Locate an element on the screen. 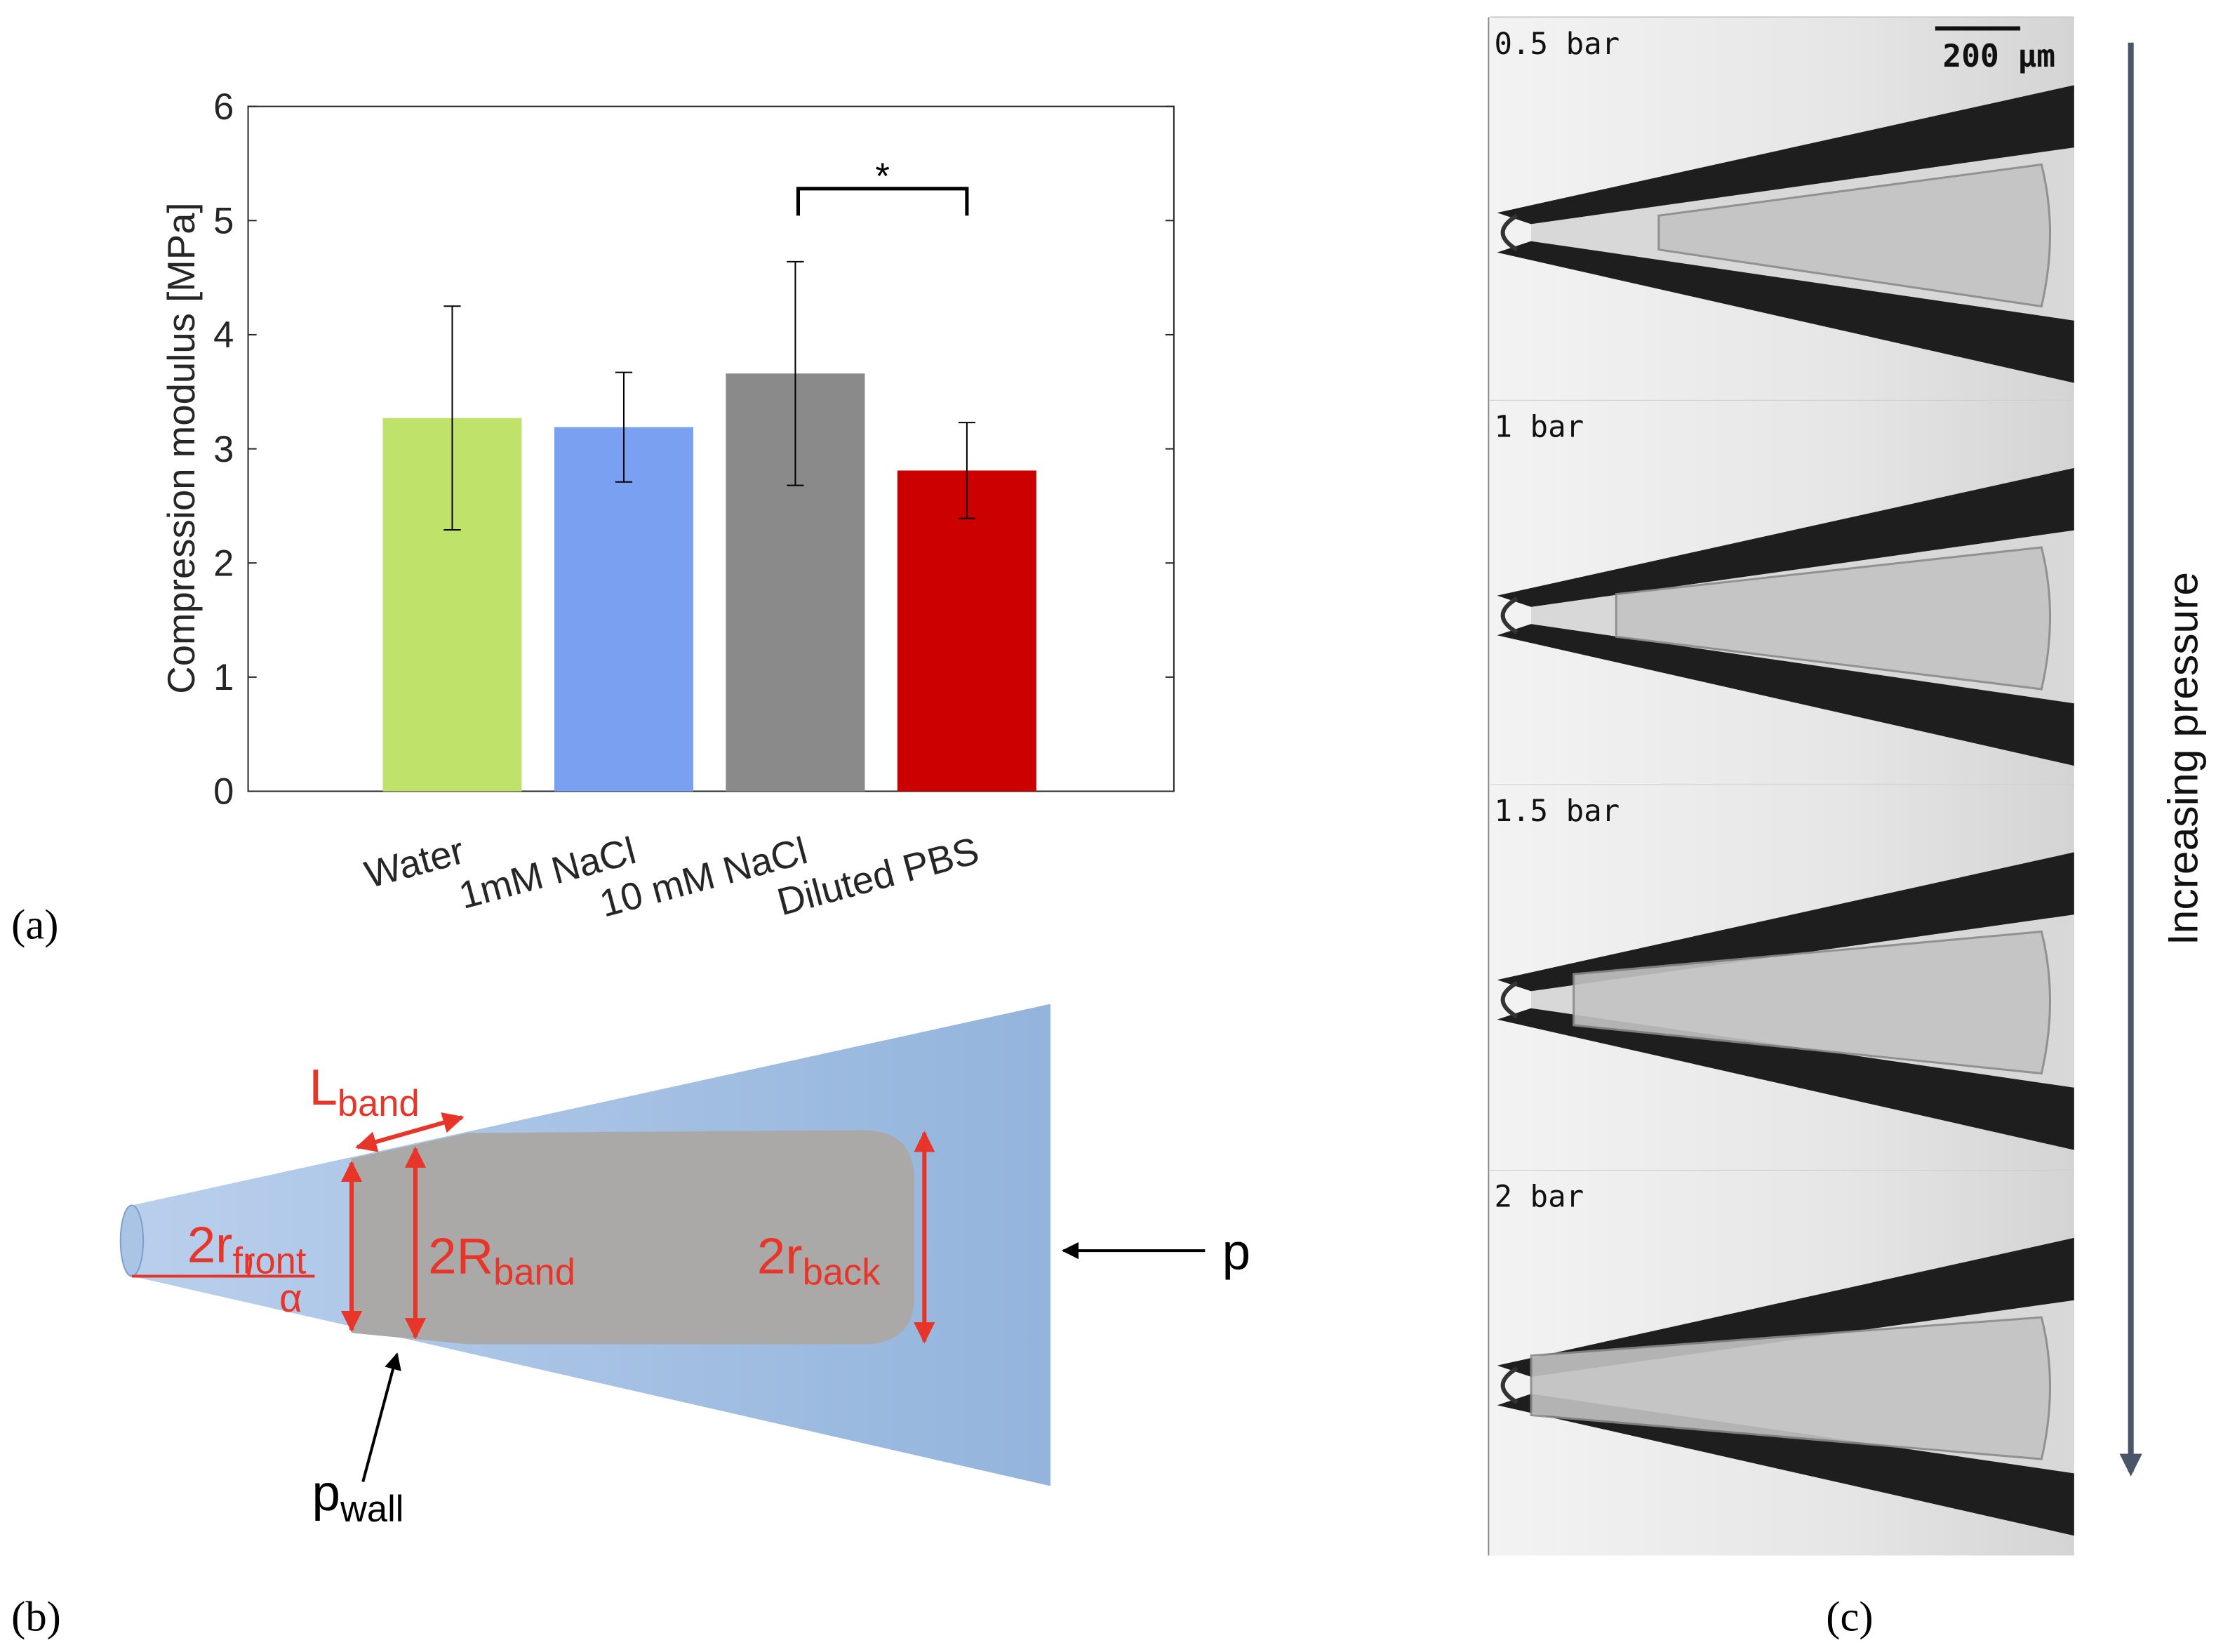 The image size is (2223, 1652). label-main: L is located at coordinates (323, 1087).